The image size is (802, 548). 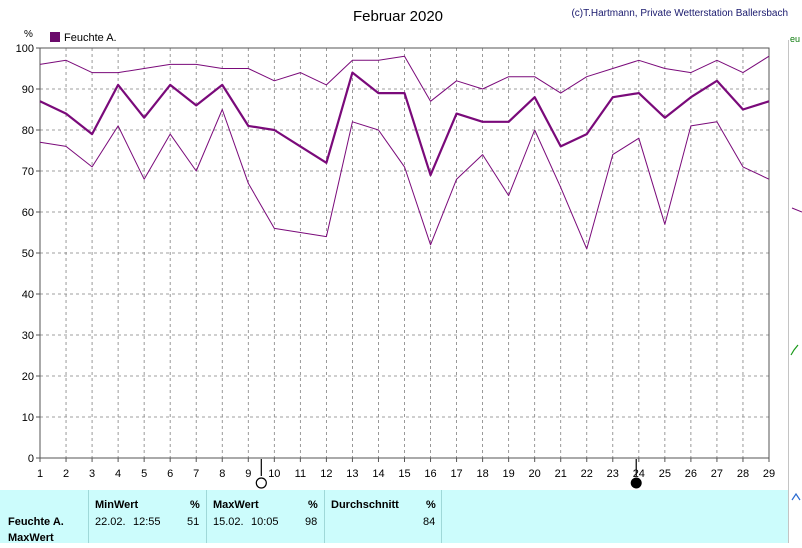 I want to click on min-value: 51, so click(x=193, y=522).